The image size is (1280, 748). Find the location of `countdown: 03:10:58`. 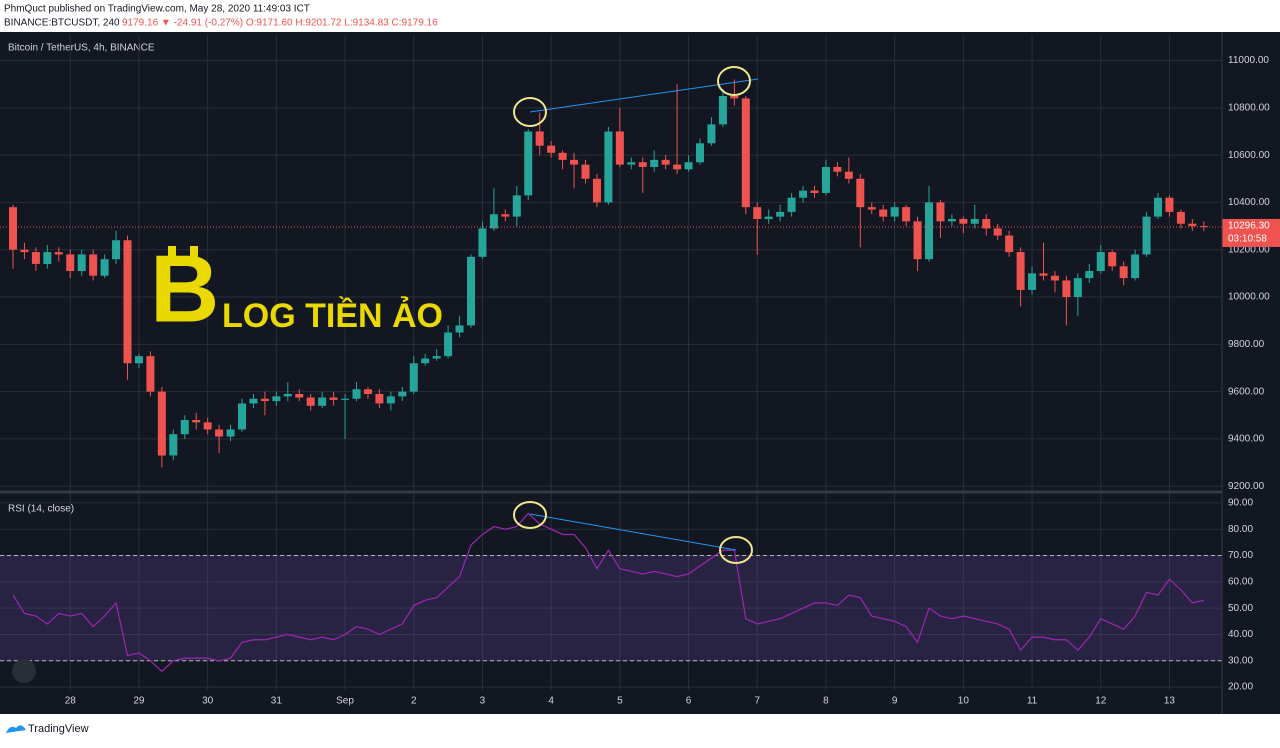

countdown: 03:10:58 is located at coordinates (1247, 239).